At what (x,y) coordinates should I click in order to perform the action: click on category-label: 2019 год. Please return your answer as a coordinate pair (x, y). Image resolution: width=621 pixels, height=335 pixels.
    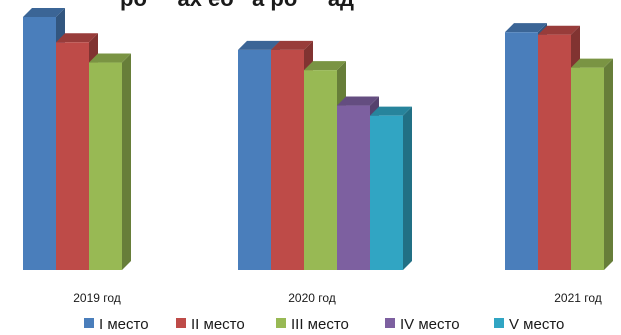
    Looking at the image, I should click on (97, 298).